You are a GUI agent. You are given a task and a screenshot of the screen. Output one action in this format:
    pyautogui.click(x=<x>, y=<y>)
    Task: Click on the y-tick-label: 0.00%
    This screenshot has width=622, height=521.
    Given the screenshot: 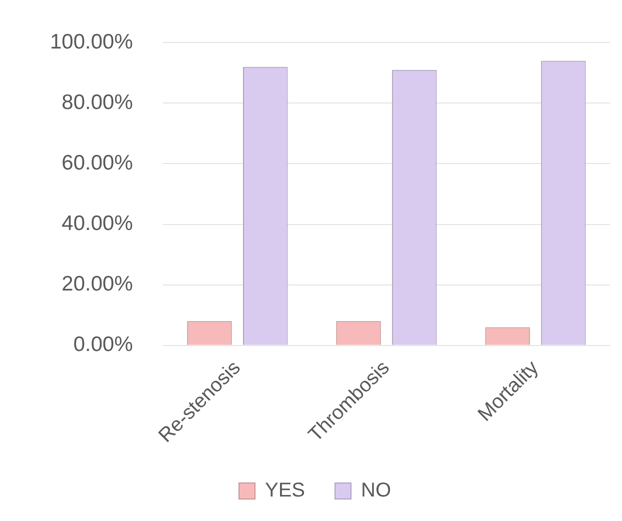 What is the action you would take?
    pyautogui.click(x=103, y=344)
    